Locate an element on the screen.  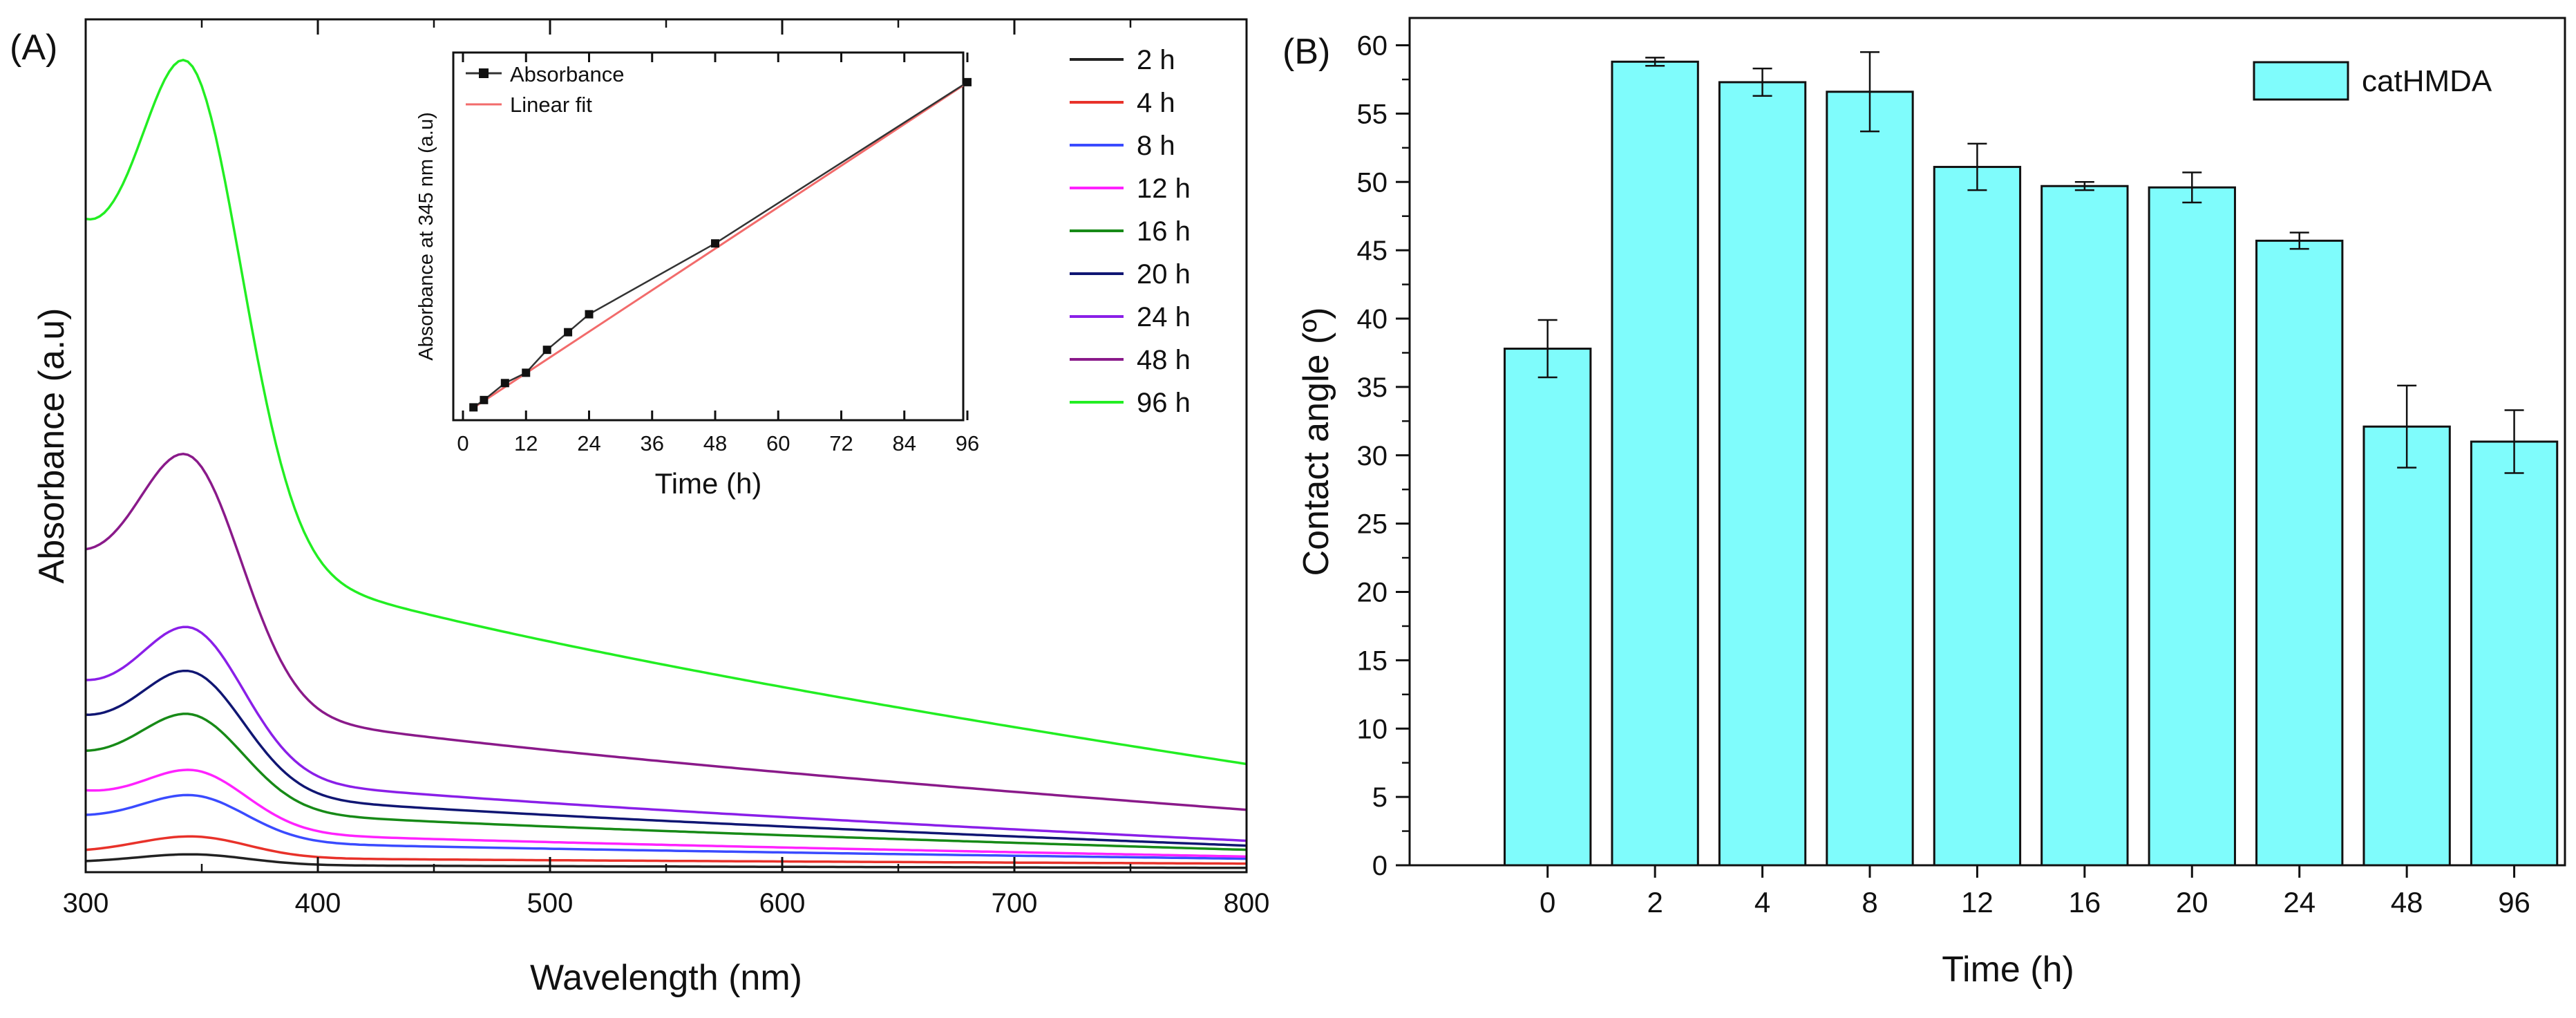
y-tick-label: 60 is located at coordinates (1372, 46).